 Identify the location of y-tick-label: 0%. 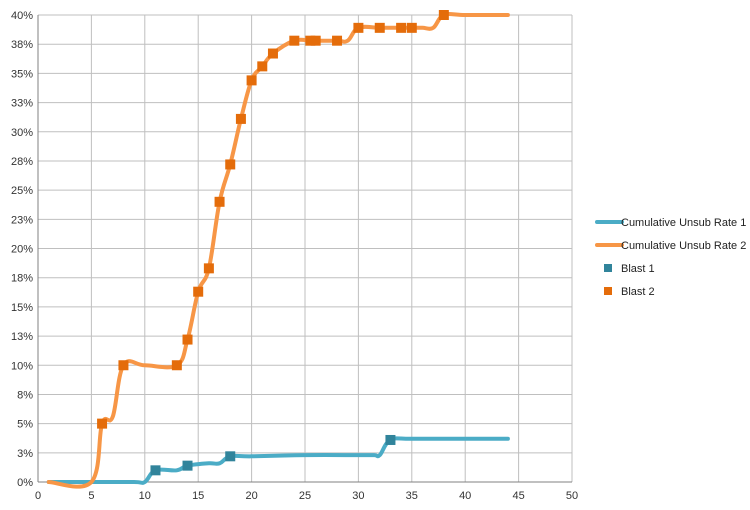
(25, 483).